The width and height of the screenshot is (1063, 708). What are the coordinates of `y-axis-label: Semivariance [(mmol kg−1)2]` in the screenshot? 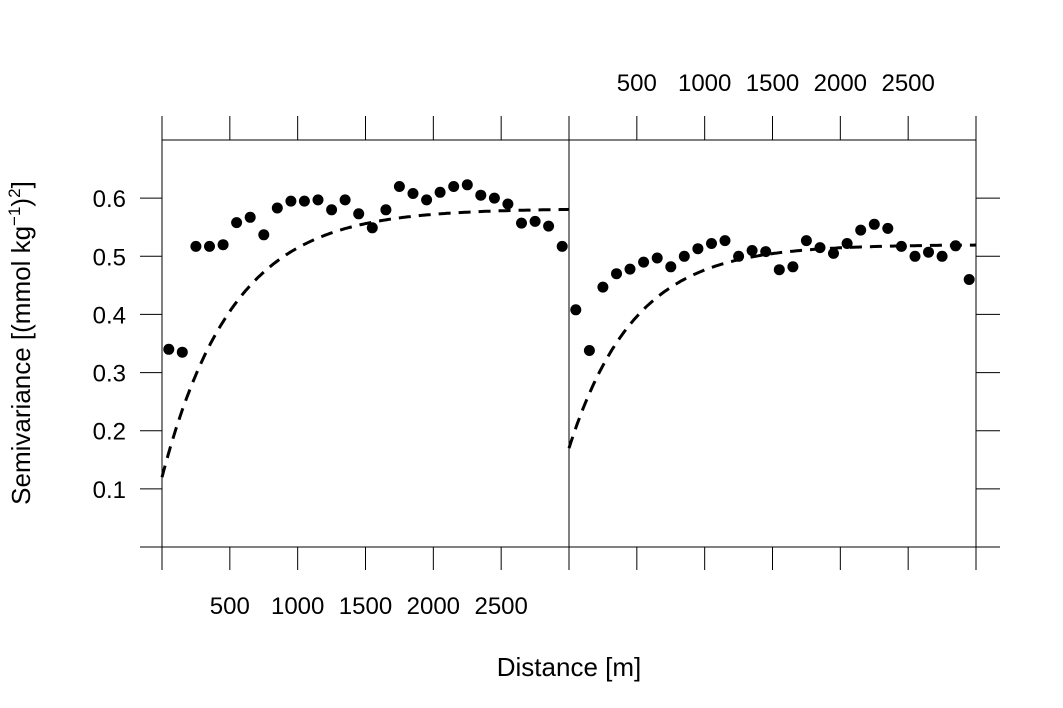 It's located at (20, 343).